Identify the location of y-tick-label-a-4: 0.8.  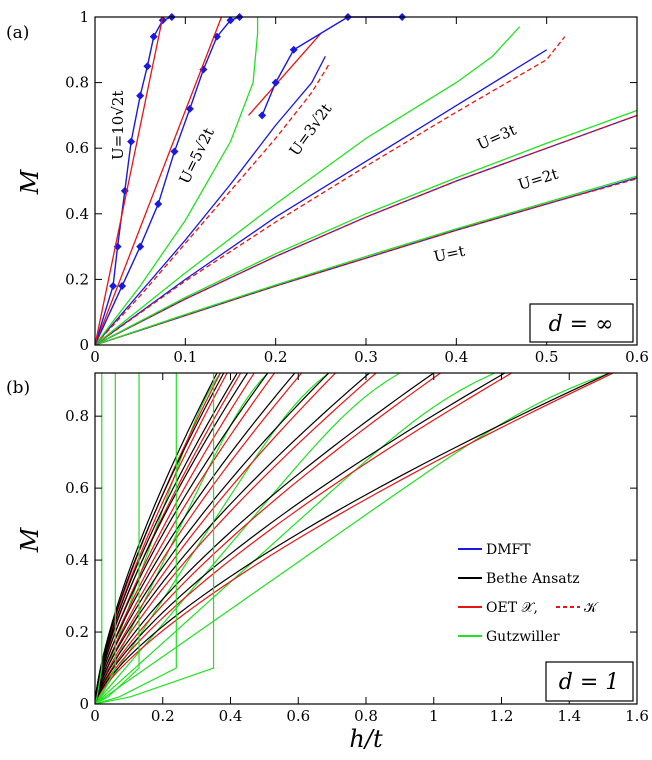
(77, 83).